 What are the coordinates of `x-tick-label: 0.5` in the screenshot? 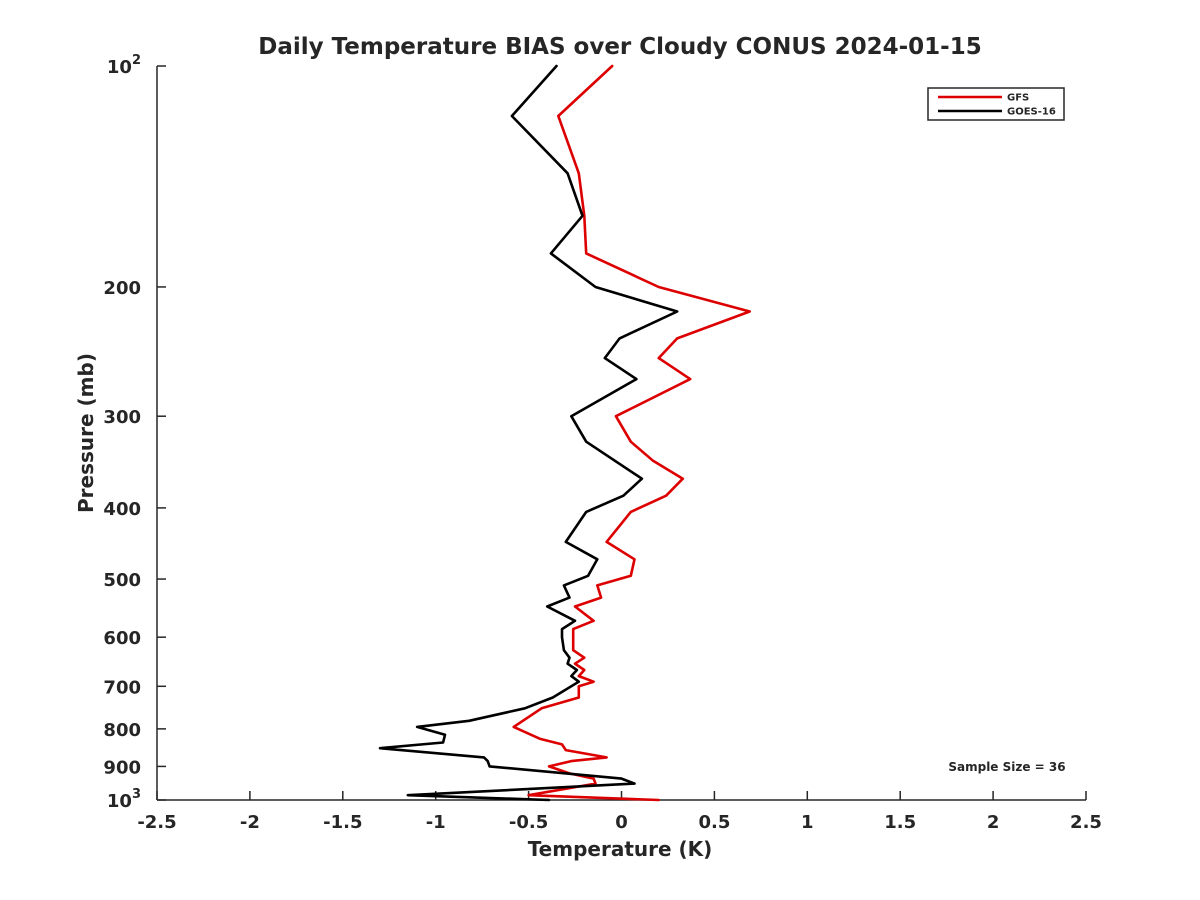 It's located at (714, 822).